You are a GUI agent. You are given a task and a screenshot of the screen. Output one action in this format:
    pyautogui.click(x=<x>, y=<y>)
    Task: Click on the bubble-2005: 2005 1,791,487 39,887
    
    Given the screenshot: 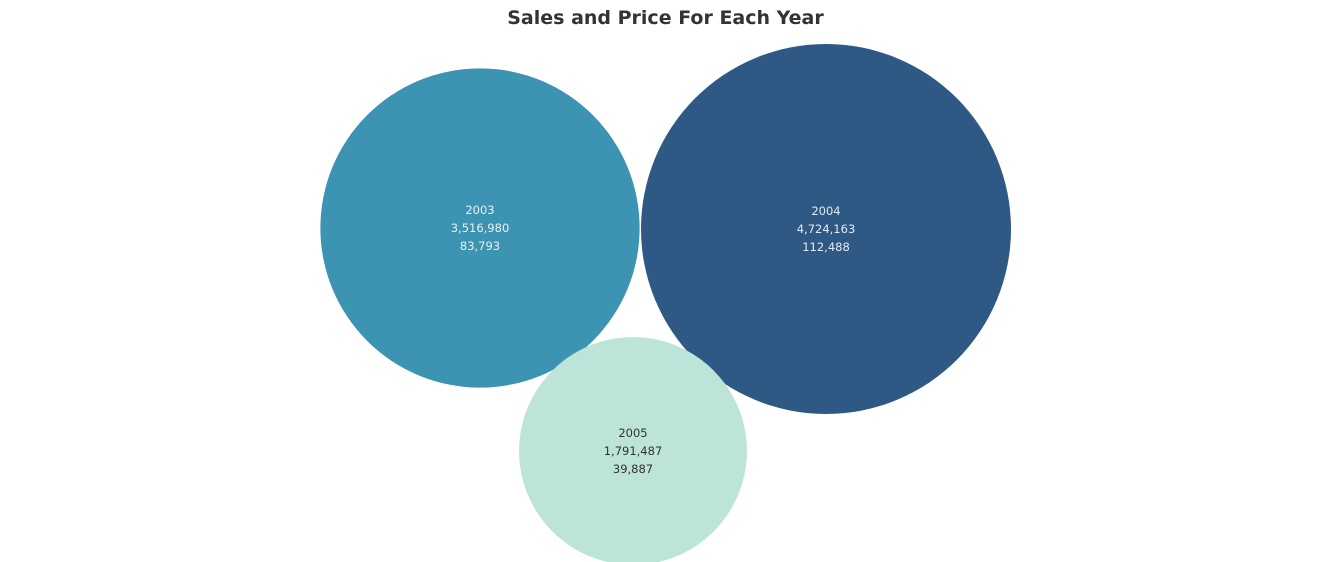 What is the action you would take?
    pyautogui.click(x=633, y=449)
    